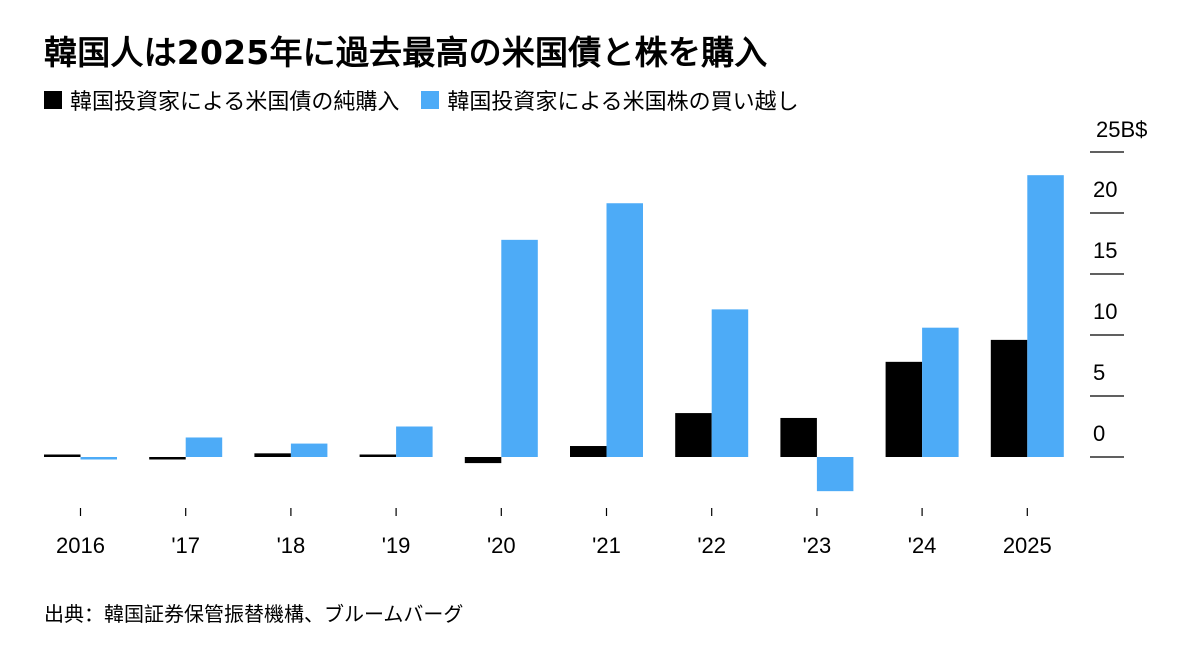 This screenshot has width=1196, height=650. I want to click on chart-title: 韓国人は2025年に過去最高の米国債と株を購入, so click(406, 52).